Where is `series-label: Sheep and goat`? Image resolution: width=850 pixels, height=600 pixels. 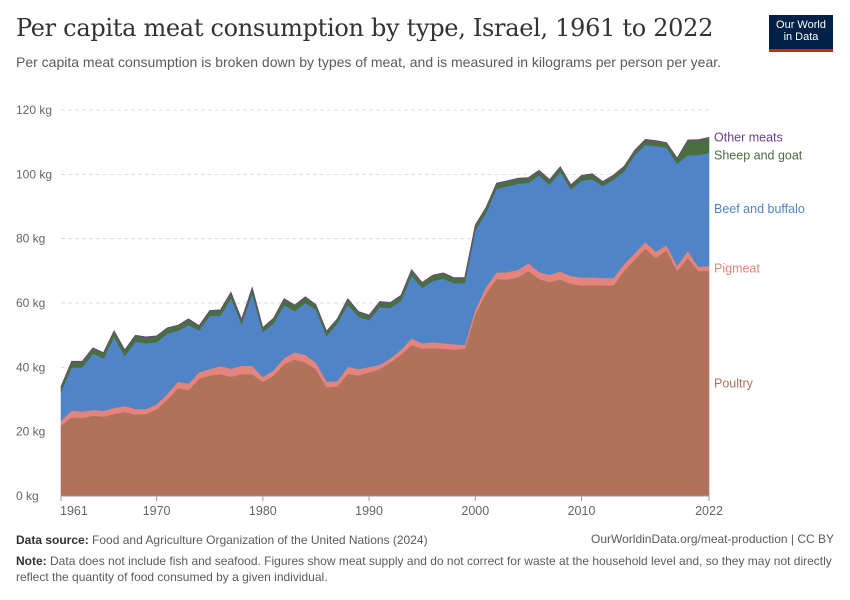 series-label: Sheep and goat is located at coordinates (758, 156).